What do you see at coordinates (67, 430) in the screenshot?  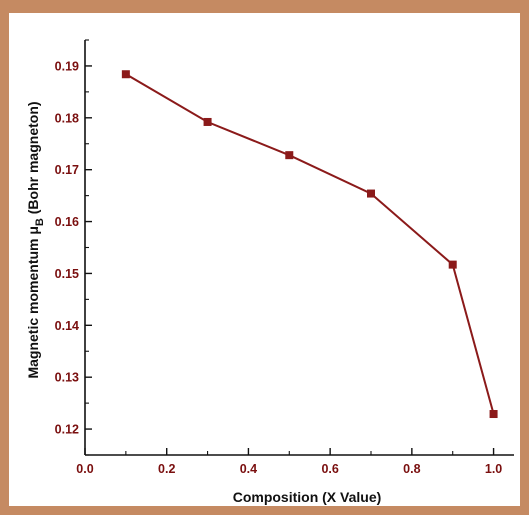 I see `y-tick-label: 0.12` at bounding box center [67, 430].